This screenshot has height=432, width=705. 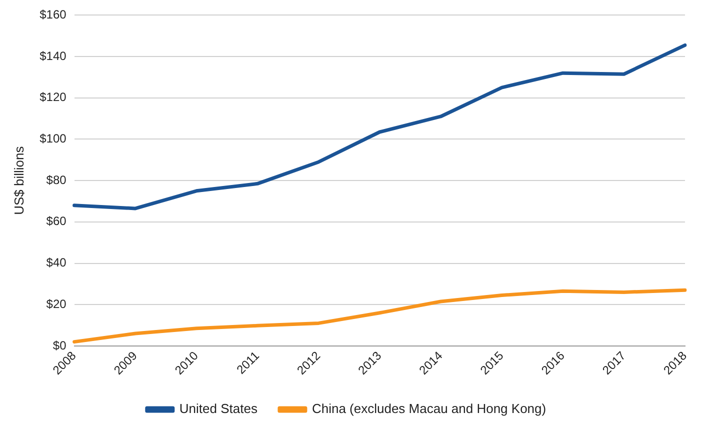 What do you see at coordinates (56, 263) in the screenshot?
I see `y-tick-label: $40` at bounding box center [56, 263].